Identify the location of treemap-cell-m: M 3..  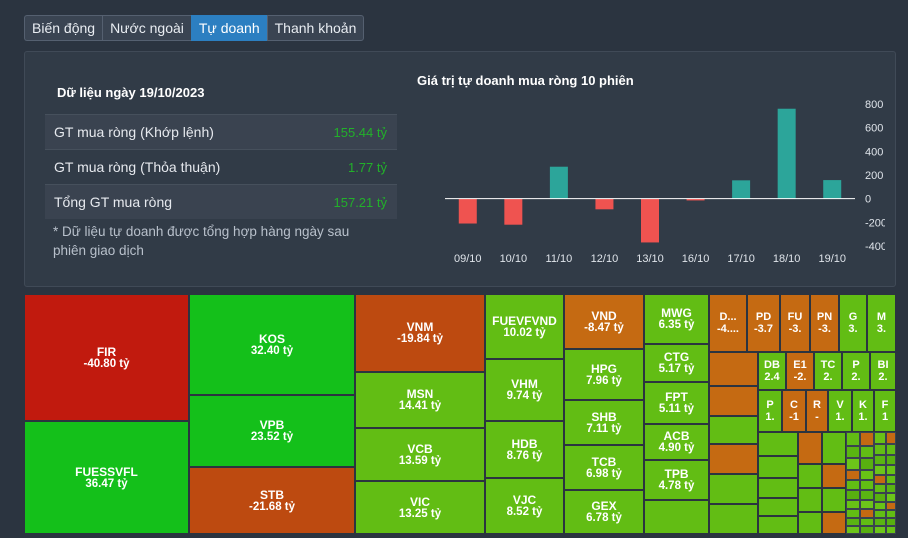
(881, 323).